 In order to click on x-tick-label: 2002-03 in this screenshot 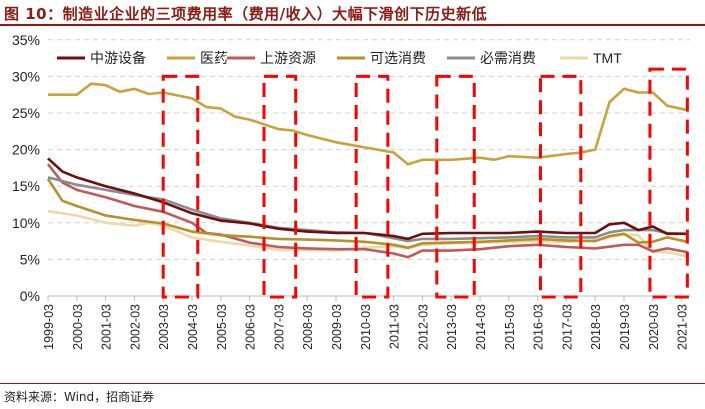, I will do `click(135, 327)`.